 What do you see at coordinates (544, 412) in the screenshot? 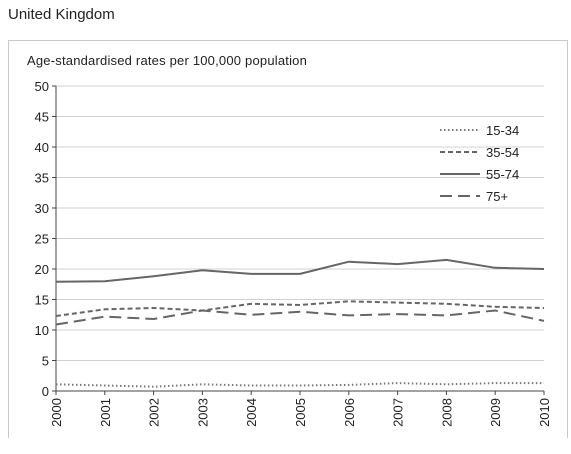
I see `x-tick-label: 2010` at bounding box center [544, 412].